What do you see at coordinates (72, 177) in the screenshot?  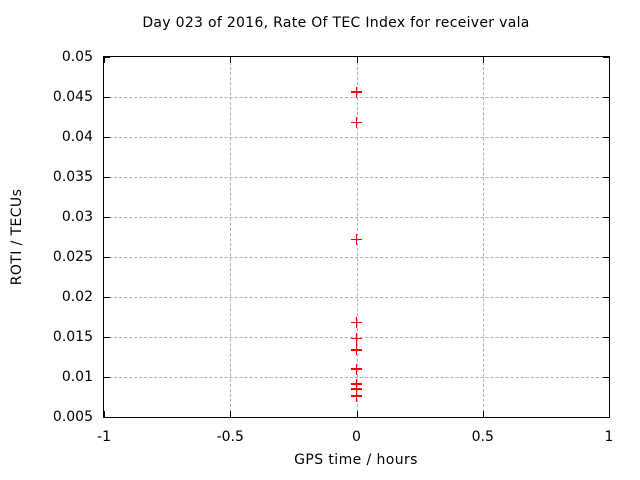 I see `y-tick-label: 0.035` at bounding box center [72, 177].